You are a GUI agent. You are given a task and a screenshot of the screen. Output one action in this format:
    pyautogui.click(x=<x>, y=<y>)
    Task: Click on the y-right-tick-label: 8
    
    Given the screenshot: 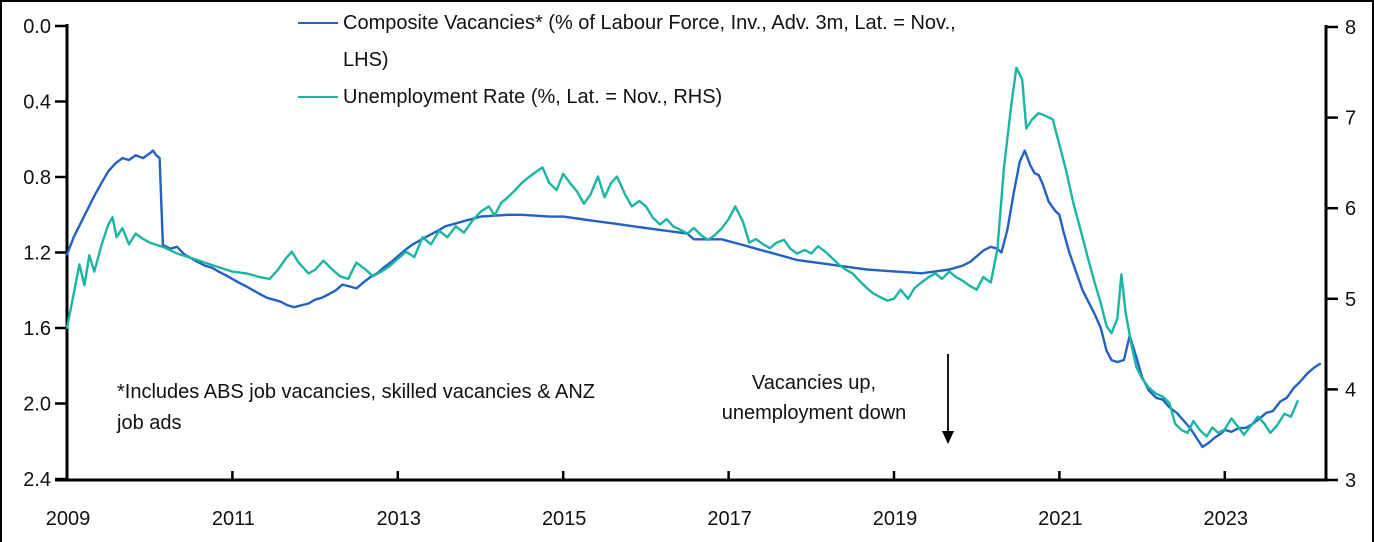 What is the action you would take?
    pyautogui.click(x=1350, y=28)
    